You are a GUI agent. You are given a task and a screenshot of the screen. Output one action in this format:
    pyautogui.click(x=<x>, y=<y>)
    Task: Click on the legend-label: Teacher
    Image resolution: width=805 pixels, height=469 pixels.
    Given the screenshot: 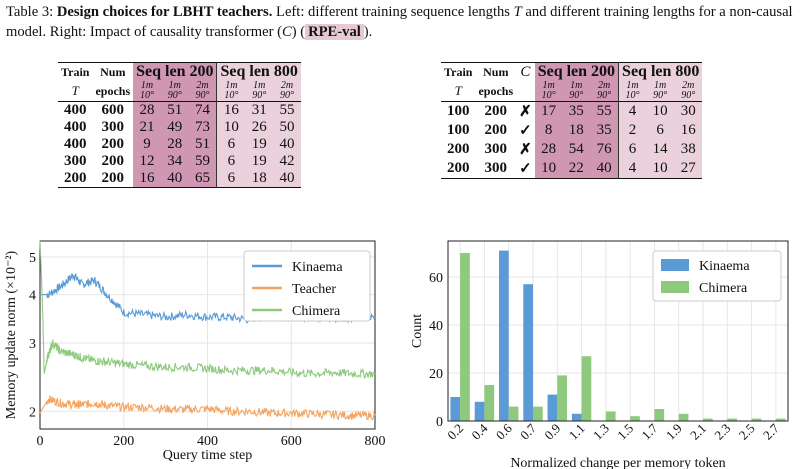 What is the action you would take?
    pyautogui.click(x=314, y=289)
    